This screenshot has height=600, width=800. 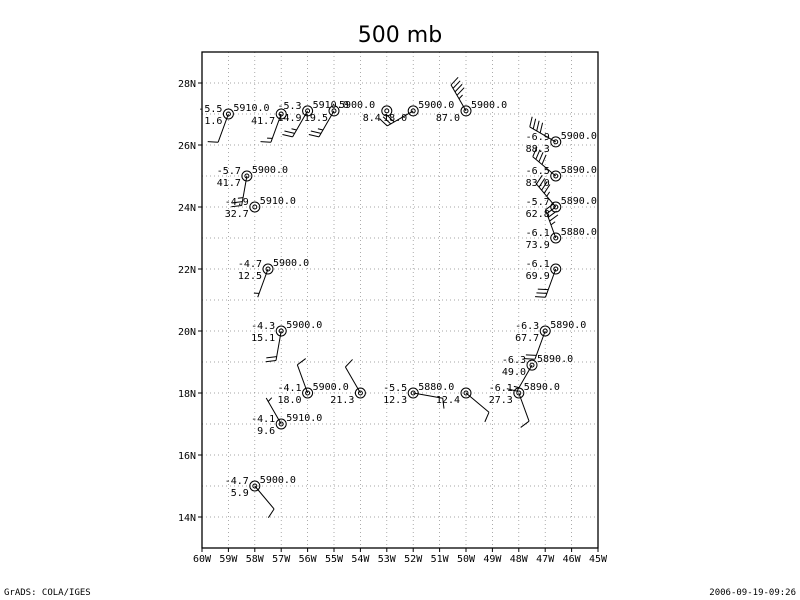 What do you see at coordinates (372, 118) in the screenshot?
I see `station-dewpoint-depression: 8.4` at bounding box center [372, 118].